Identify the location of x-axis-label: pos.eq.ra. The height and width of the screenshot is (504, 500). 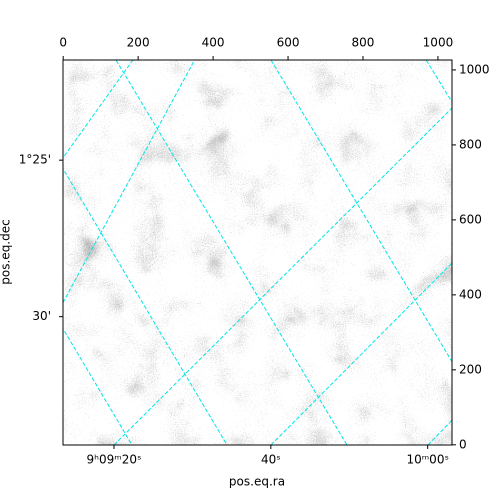
(257, 482).